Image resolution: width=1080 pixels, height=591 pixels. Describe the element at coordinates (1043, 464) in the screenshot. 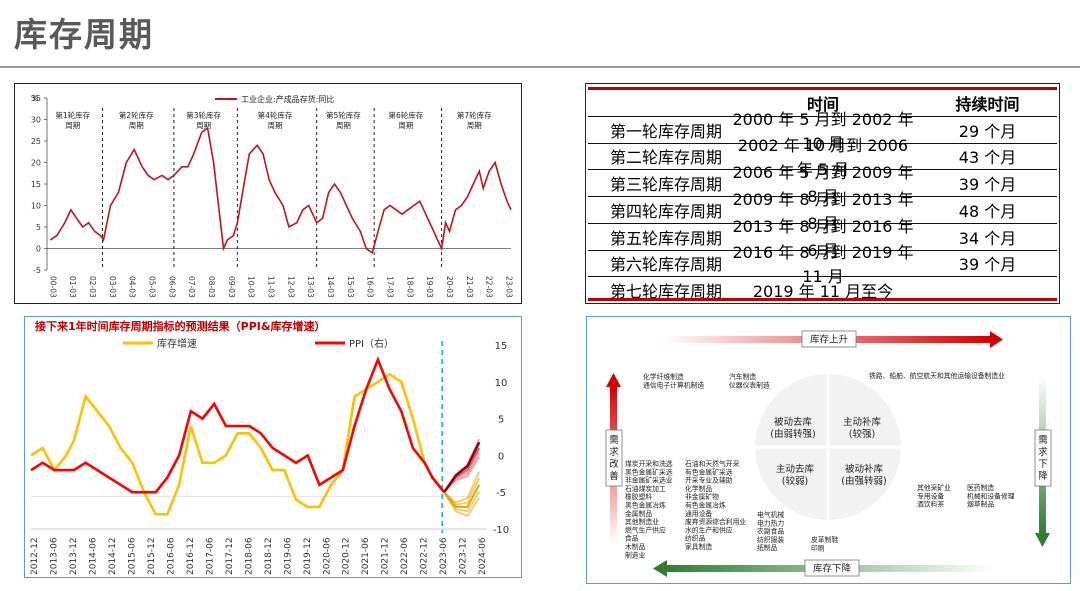

I see `label-demand-decline-char: 下` at that location.